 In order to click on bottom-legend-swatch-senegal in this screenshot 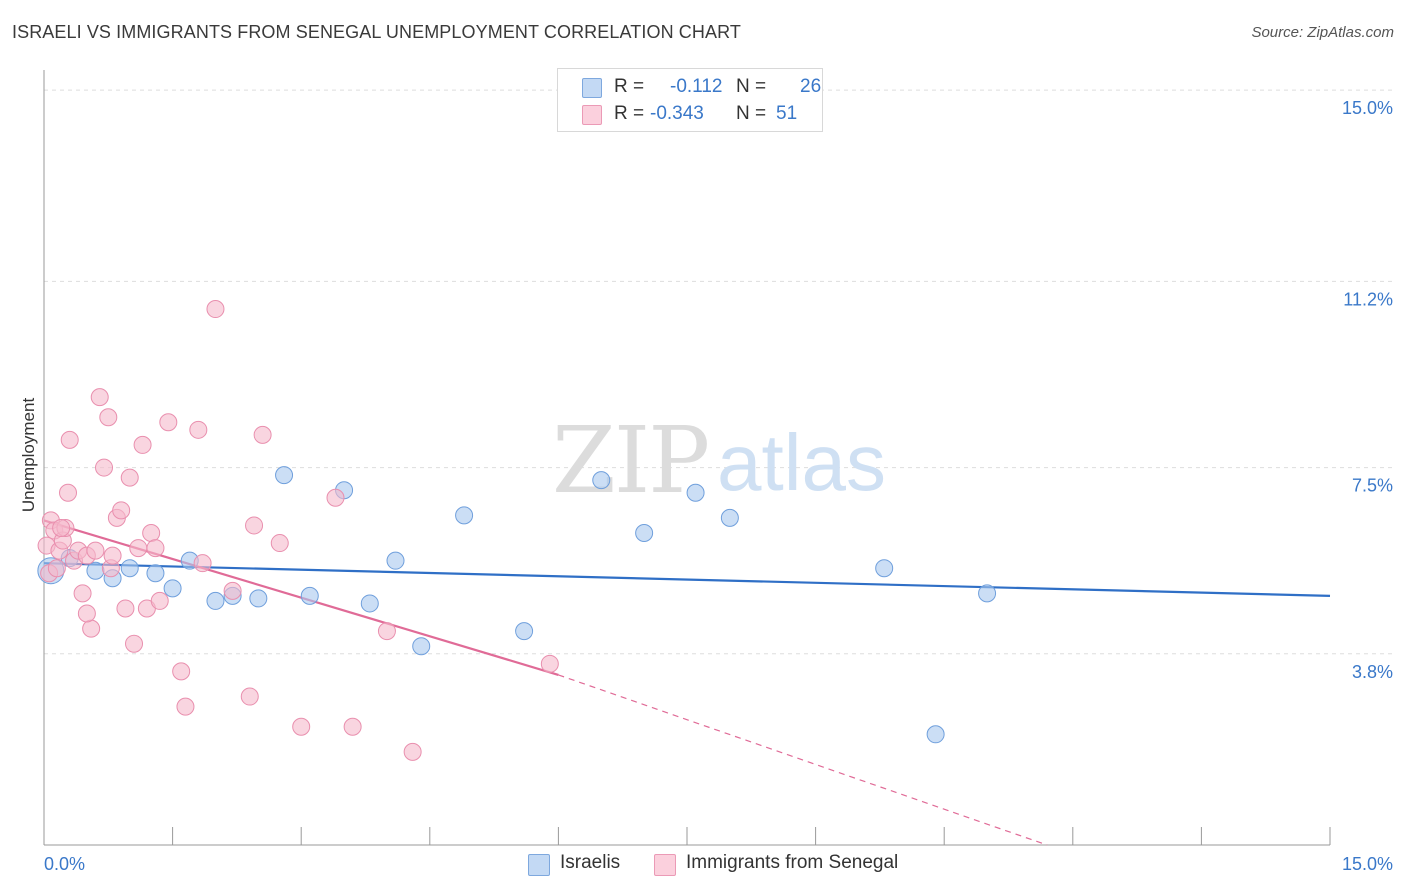, I will do `click(665, 865)`.